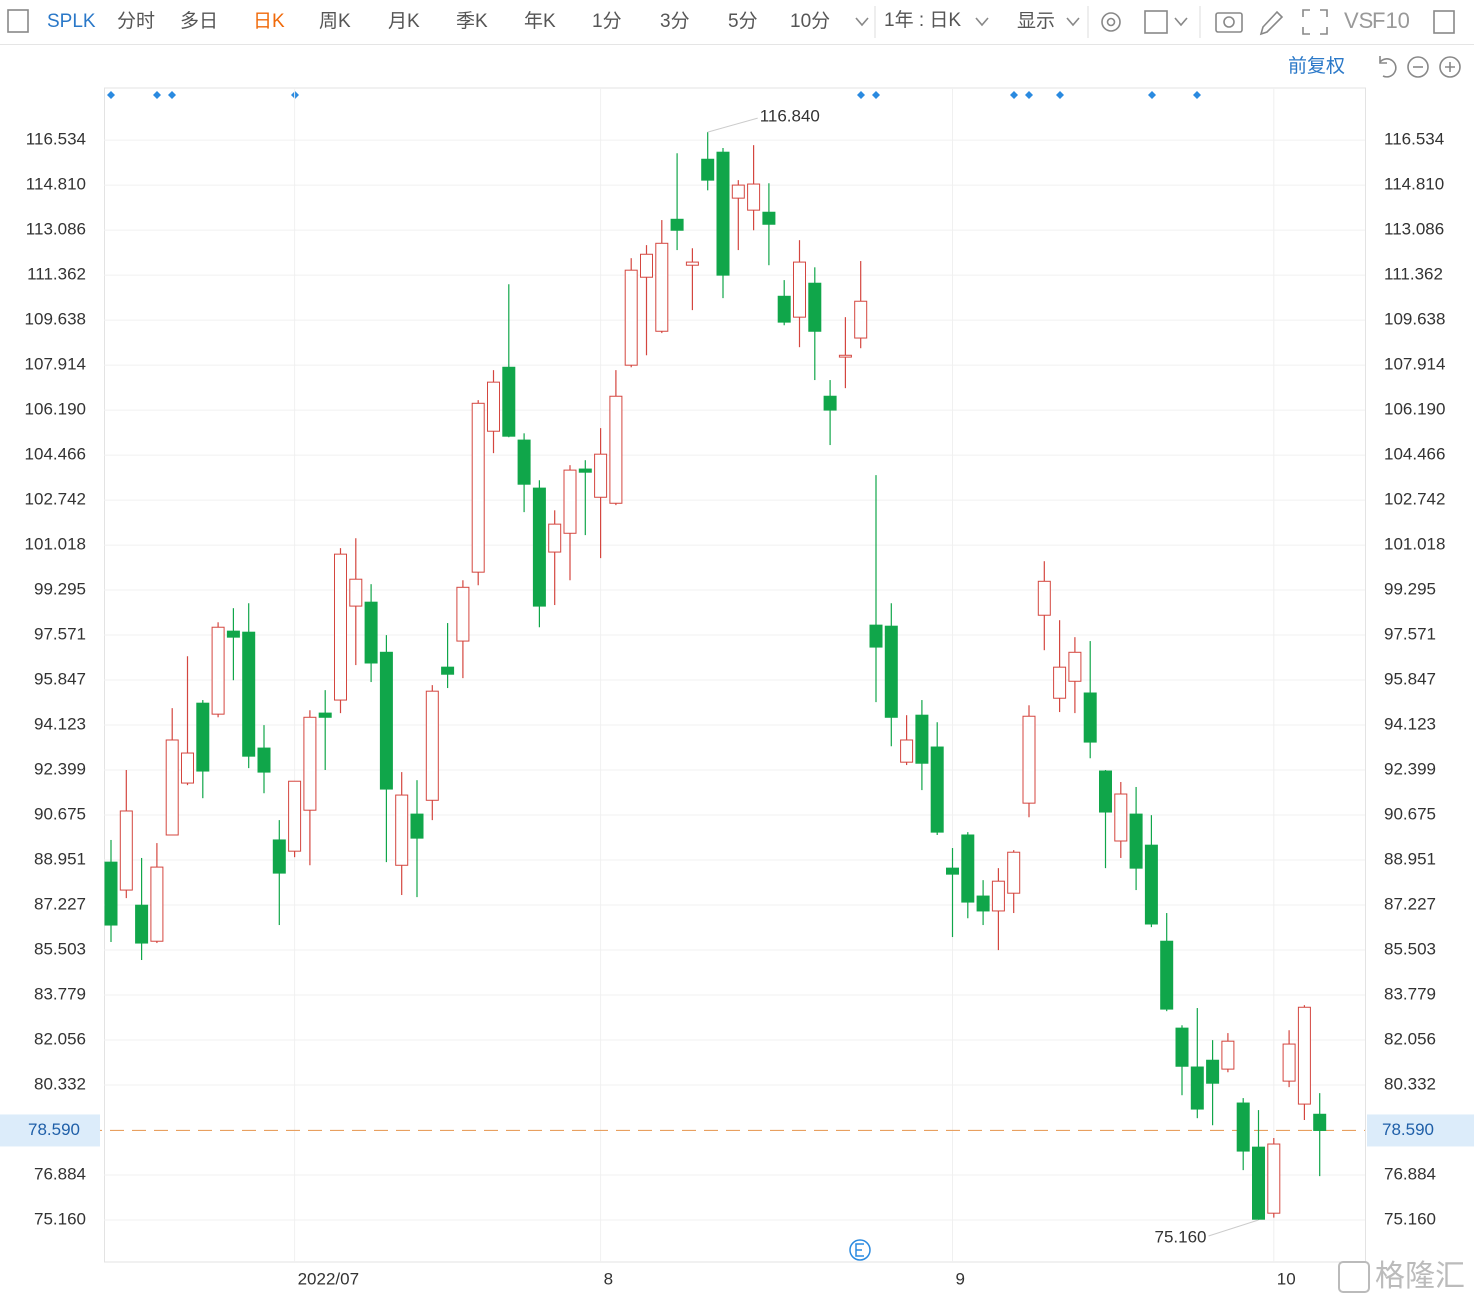  I want to click on y-tick-label-right: 80.332, so click(1410, 1083).